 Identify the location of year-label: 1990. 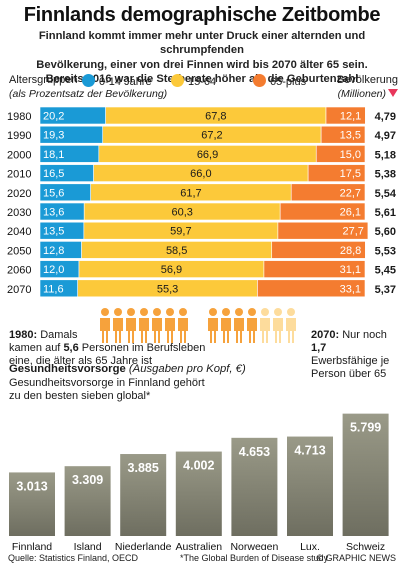
(19, 136).